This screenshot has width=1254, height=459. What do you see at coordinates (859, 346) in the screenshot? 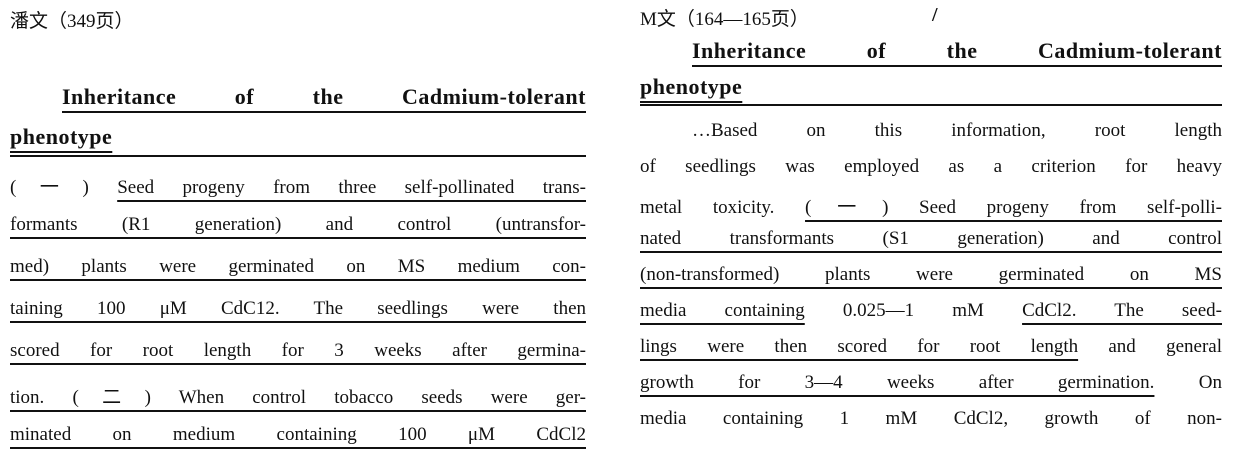
I see `underlined-text: lings were then scored for root length` at bounding box center [859, 346].